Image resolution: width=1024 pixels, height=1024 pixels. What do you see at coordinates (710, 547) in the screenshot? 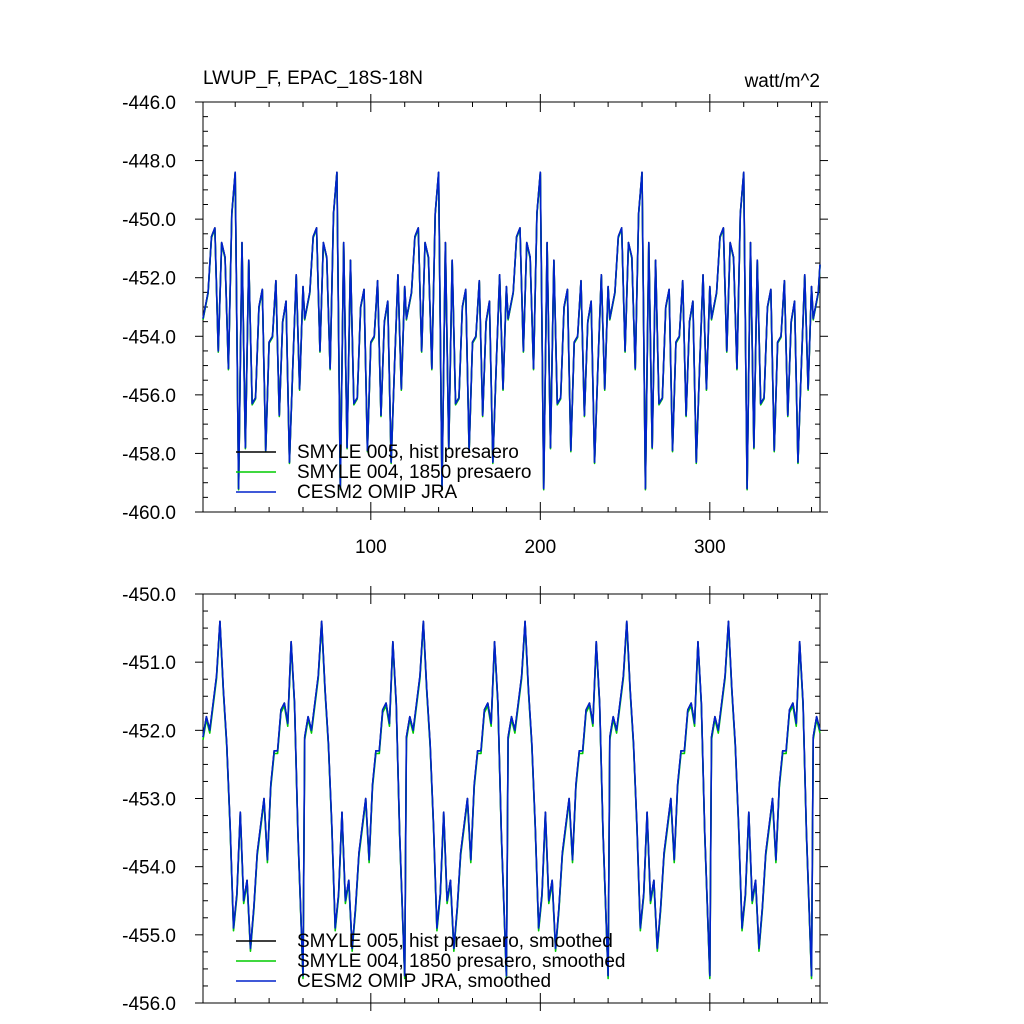
I see `x-tick-label: 300` at bounding box center [710, 547].